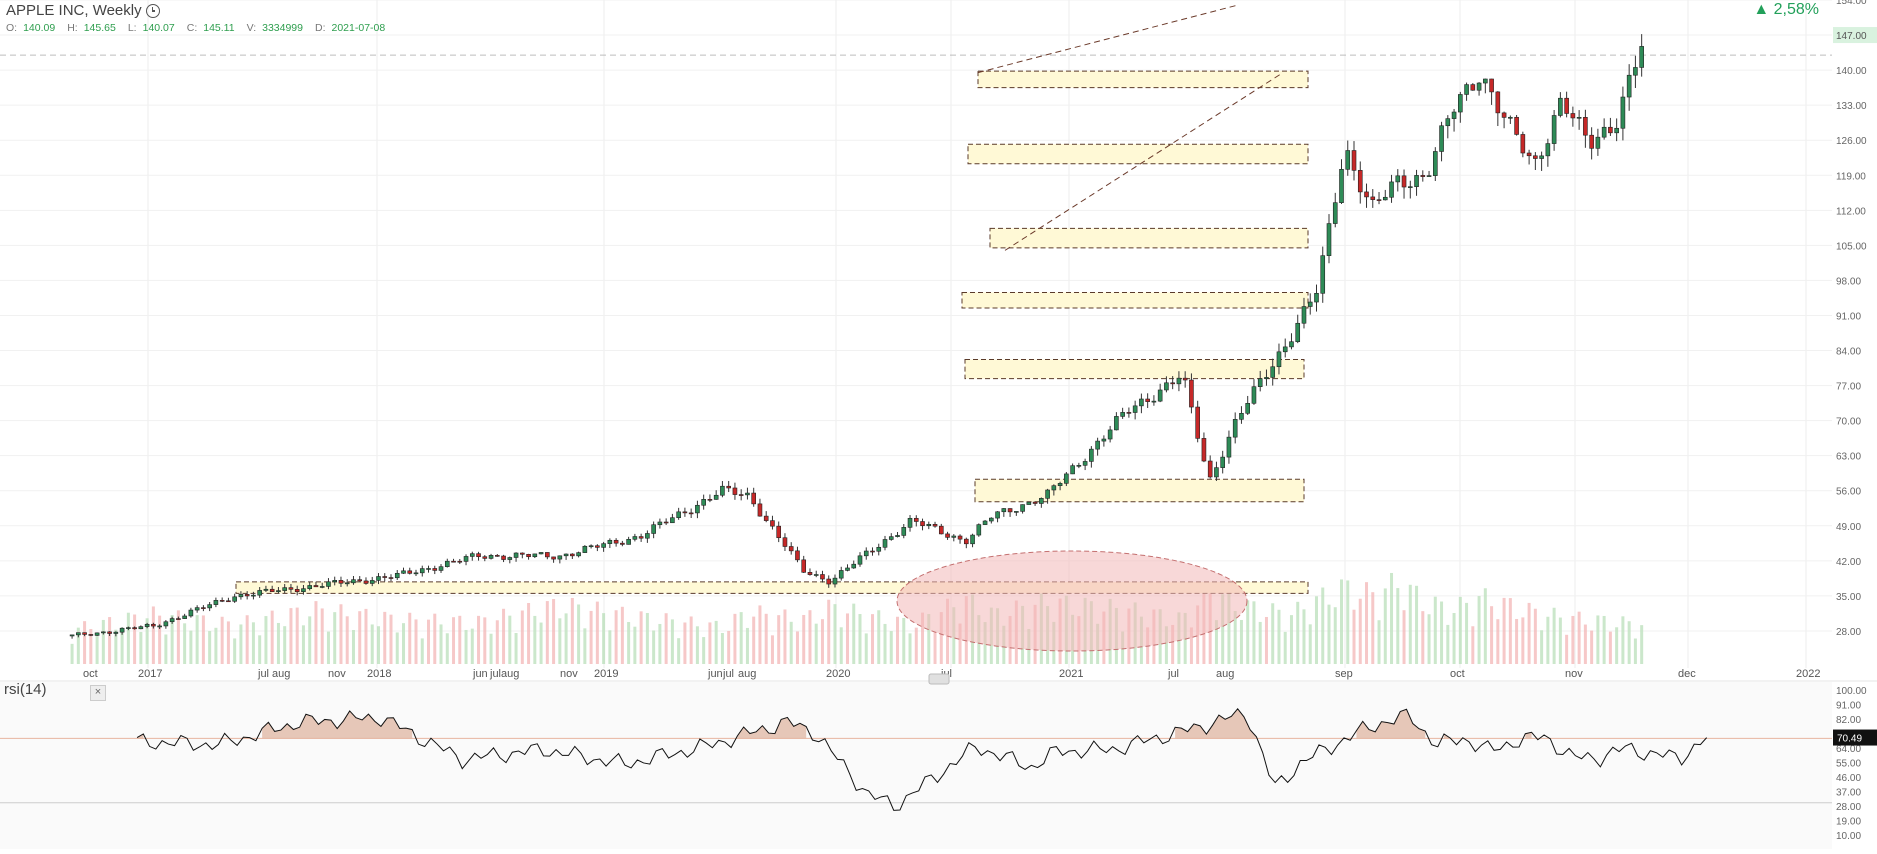 The height and width of the screenshot is (854, 1877). I want to click on rsi-label: rsi(14), so click(25, 689).